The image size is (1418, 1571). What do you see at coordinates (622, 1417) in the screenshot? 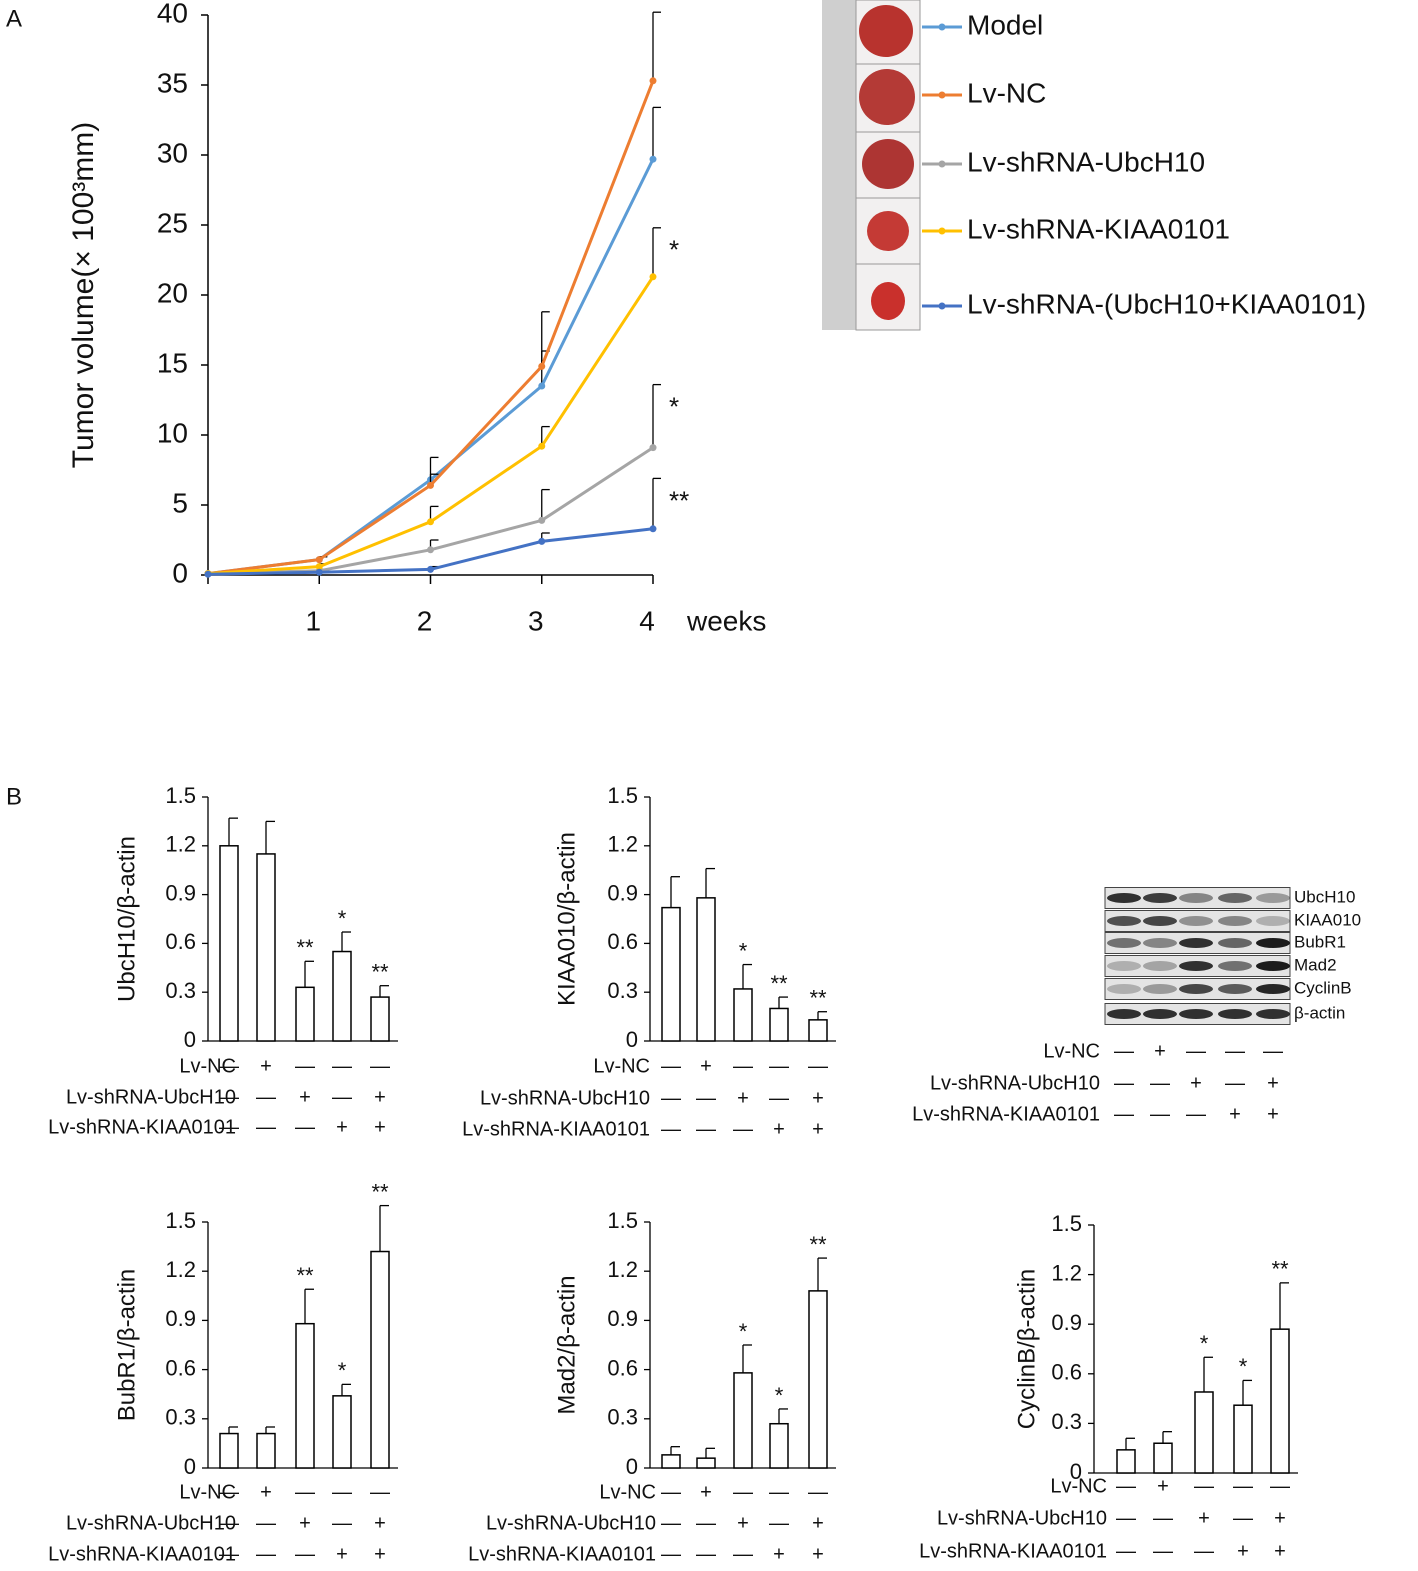
I see `y-tick-label: 0.3` at bounding box center [622, 1417].